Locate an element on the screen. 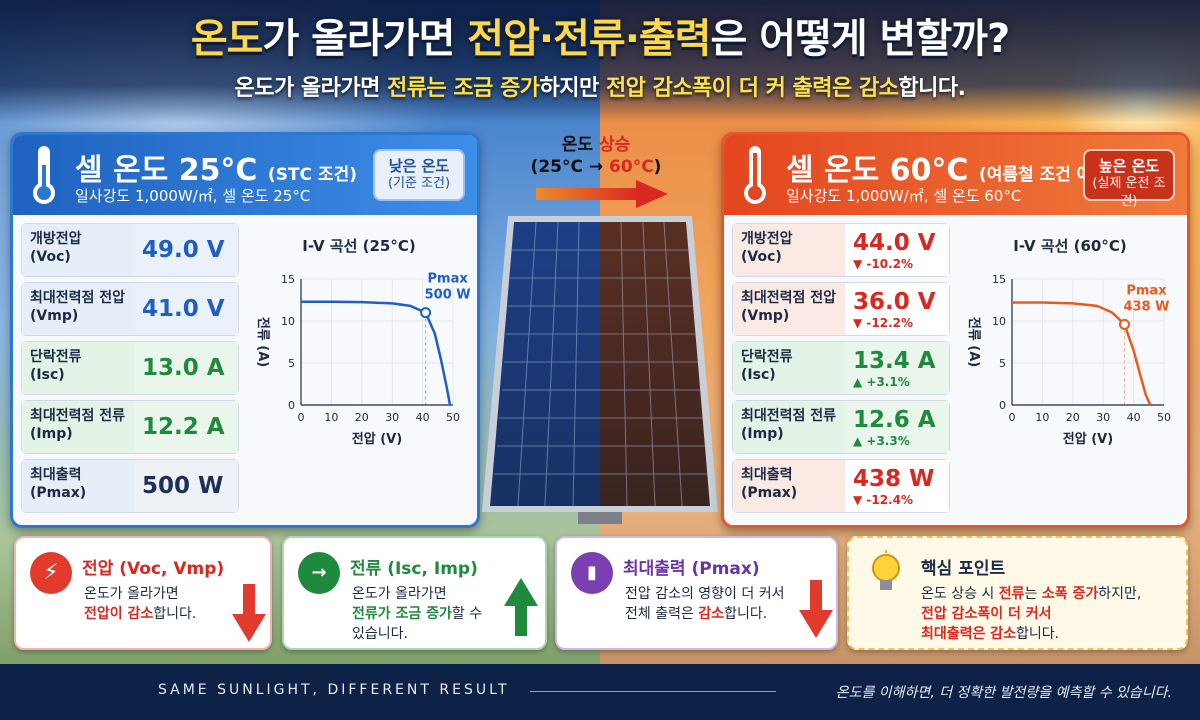 This screenshot has height=720, width=1200. footer-divider is located at coordinates (653, 691).